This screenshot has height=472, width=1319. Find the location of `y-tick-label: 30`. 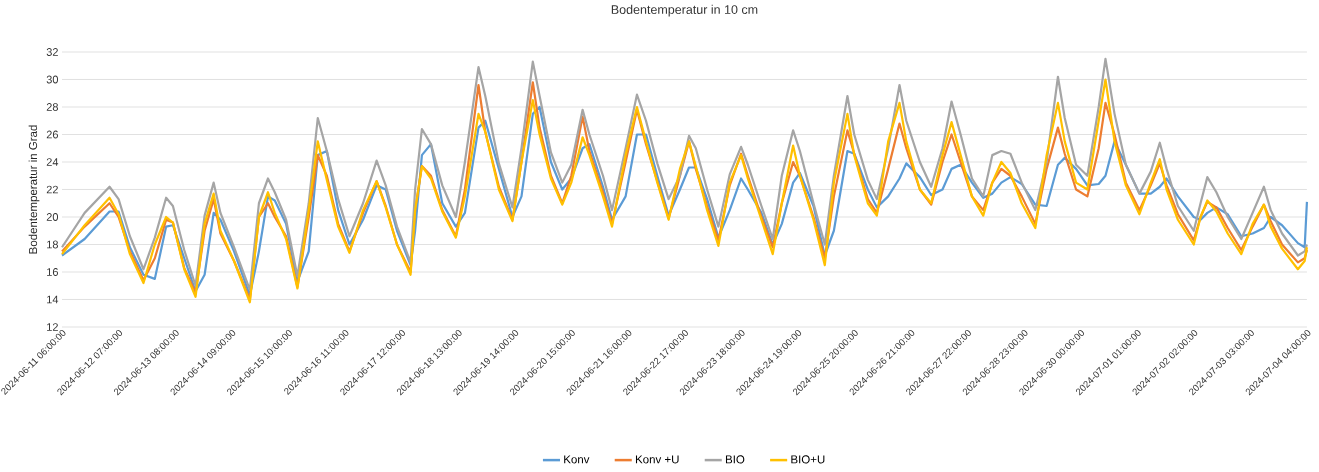

y-tick-label: 30 is located at coordinates (52, 79).